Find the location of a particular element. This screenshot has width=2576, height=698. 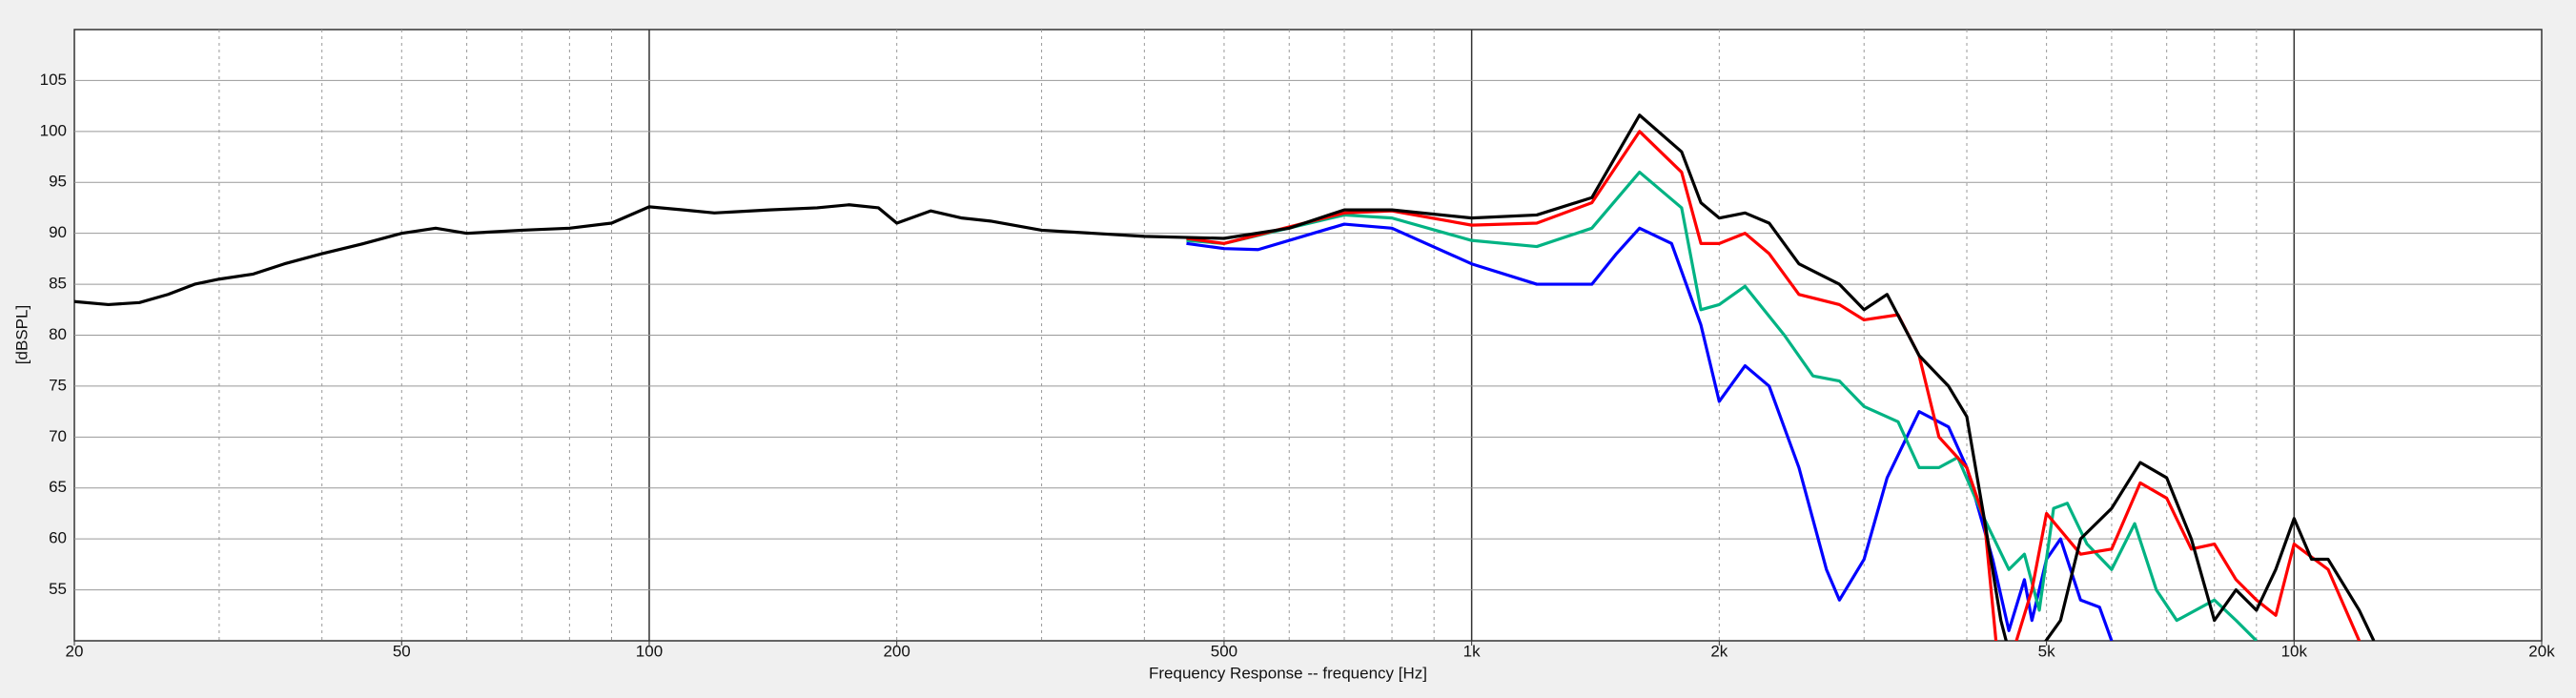

y-axis-label: [dBSPL] is located at coordinates (21, 334).